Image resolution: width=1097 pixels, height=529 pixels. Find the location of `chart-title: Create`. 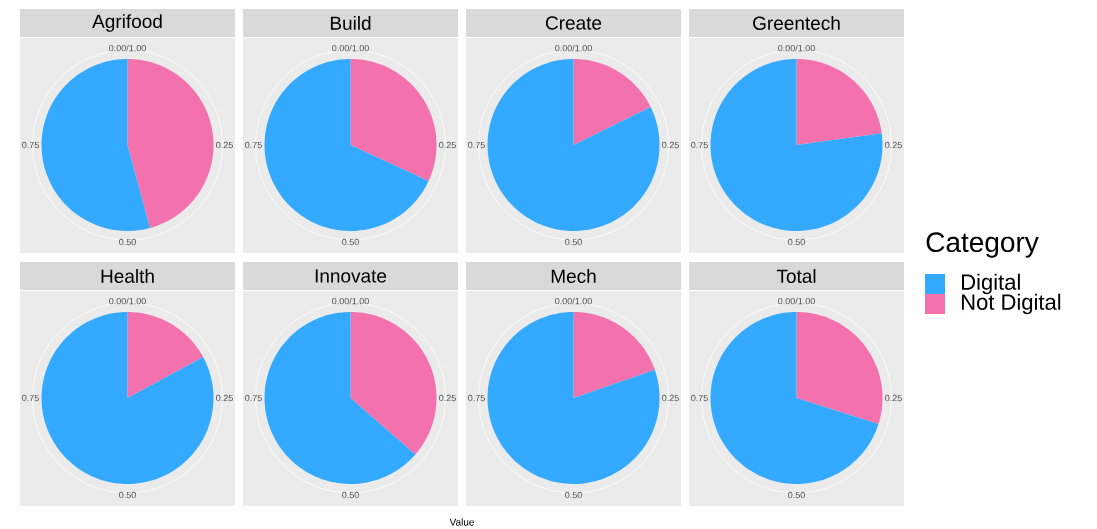

chart-title: Create is located at coordinates (573, 23).